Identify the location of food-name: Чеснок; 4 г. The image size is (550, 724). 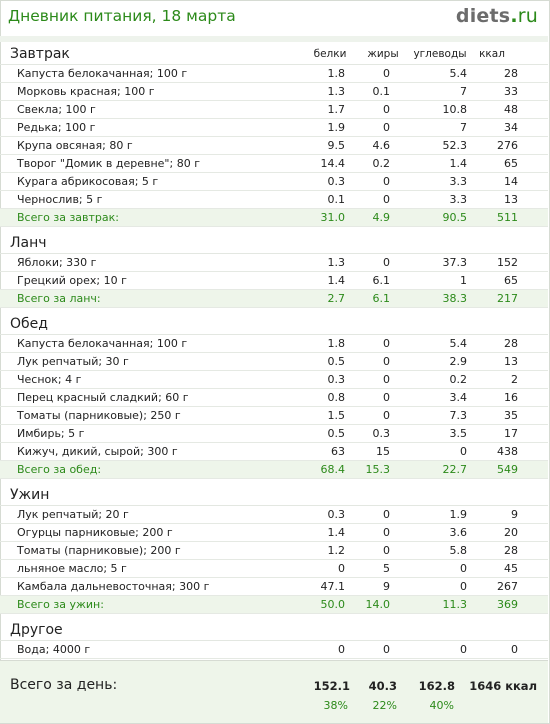
(49, 379).